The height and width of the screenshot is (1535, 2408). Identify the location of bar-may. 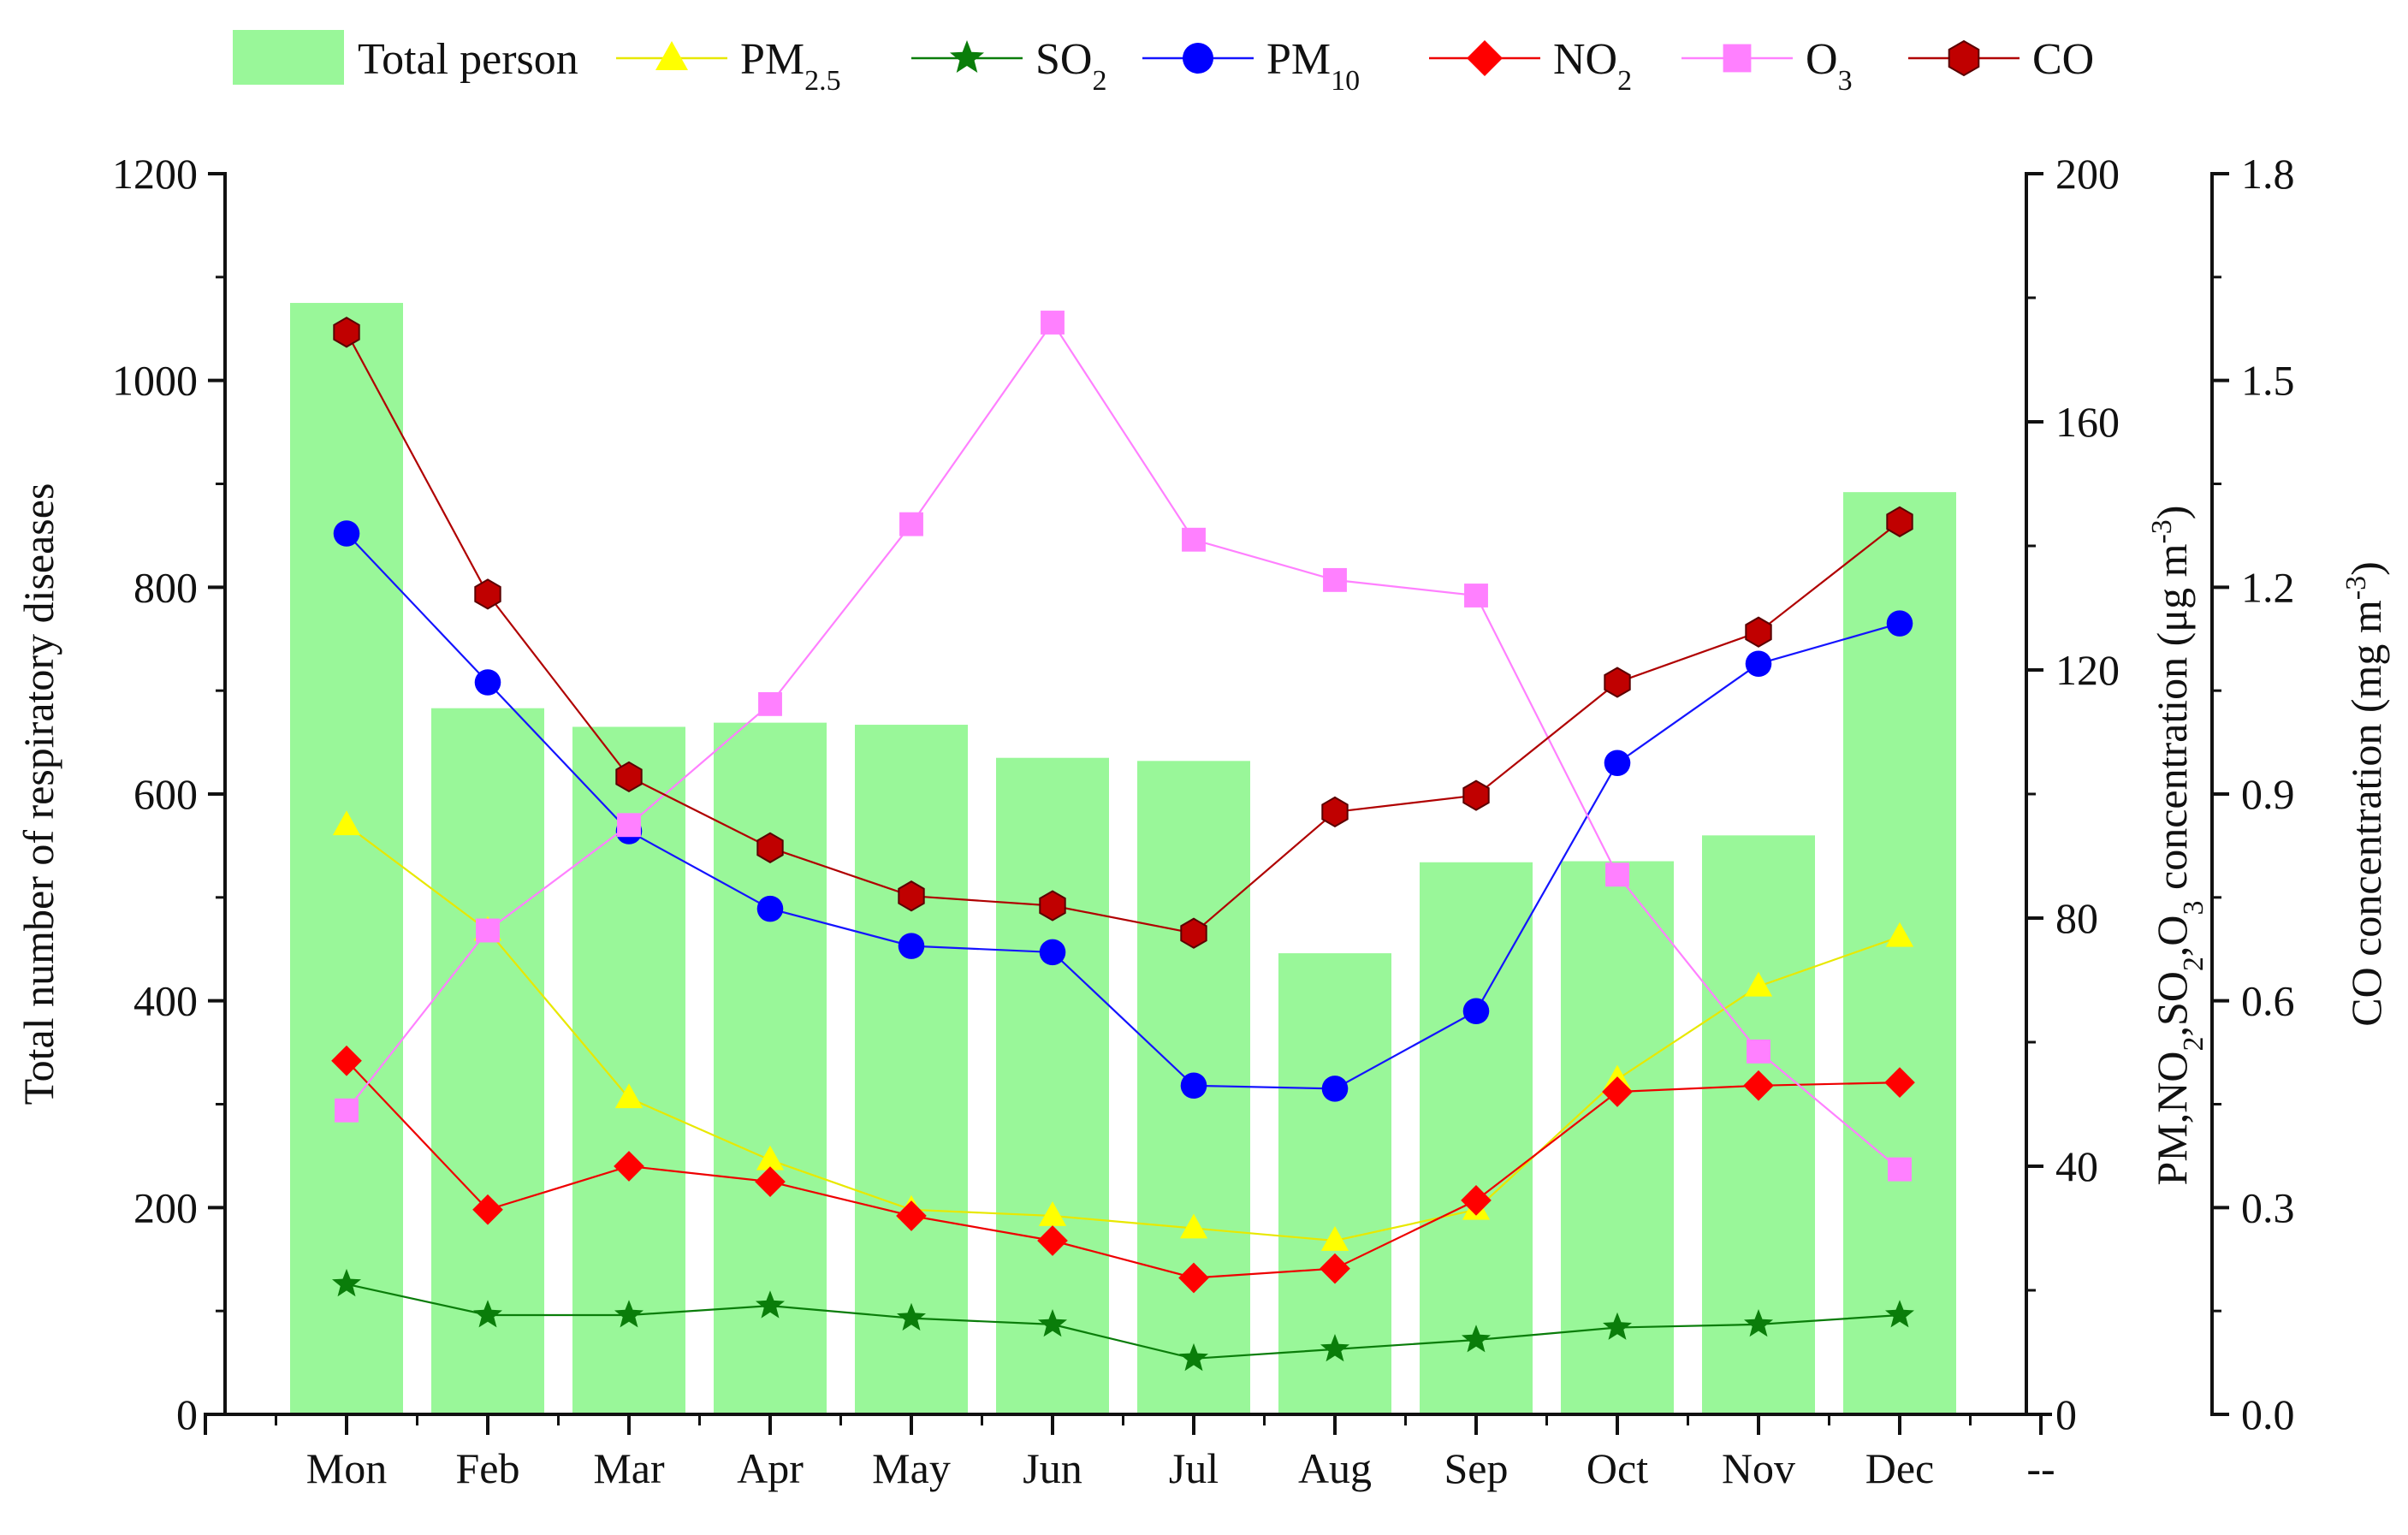
(912, 1069).